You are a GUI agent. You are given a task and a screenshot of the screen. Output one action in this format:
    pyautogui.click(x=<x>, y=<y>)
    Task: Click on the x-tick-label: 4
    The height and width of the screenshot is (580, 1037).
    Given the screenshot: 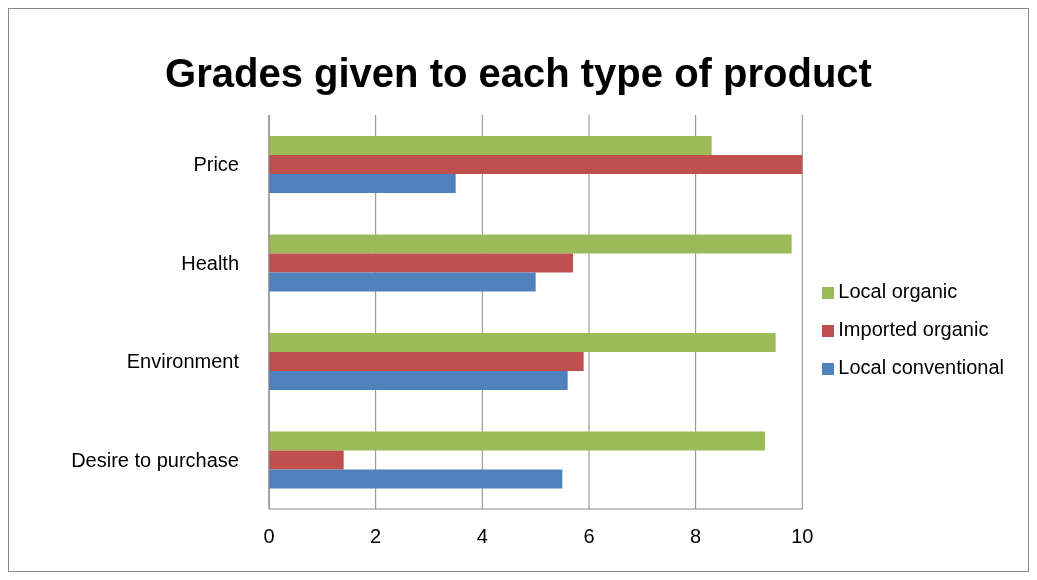 What is the action you would take?
    pyautogui.click(x=482, y=536)
    